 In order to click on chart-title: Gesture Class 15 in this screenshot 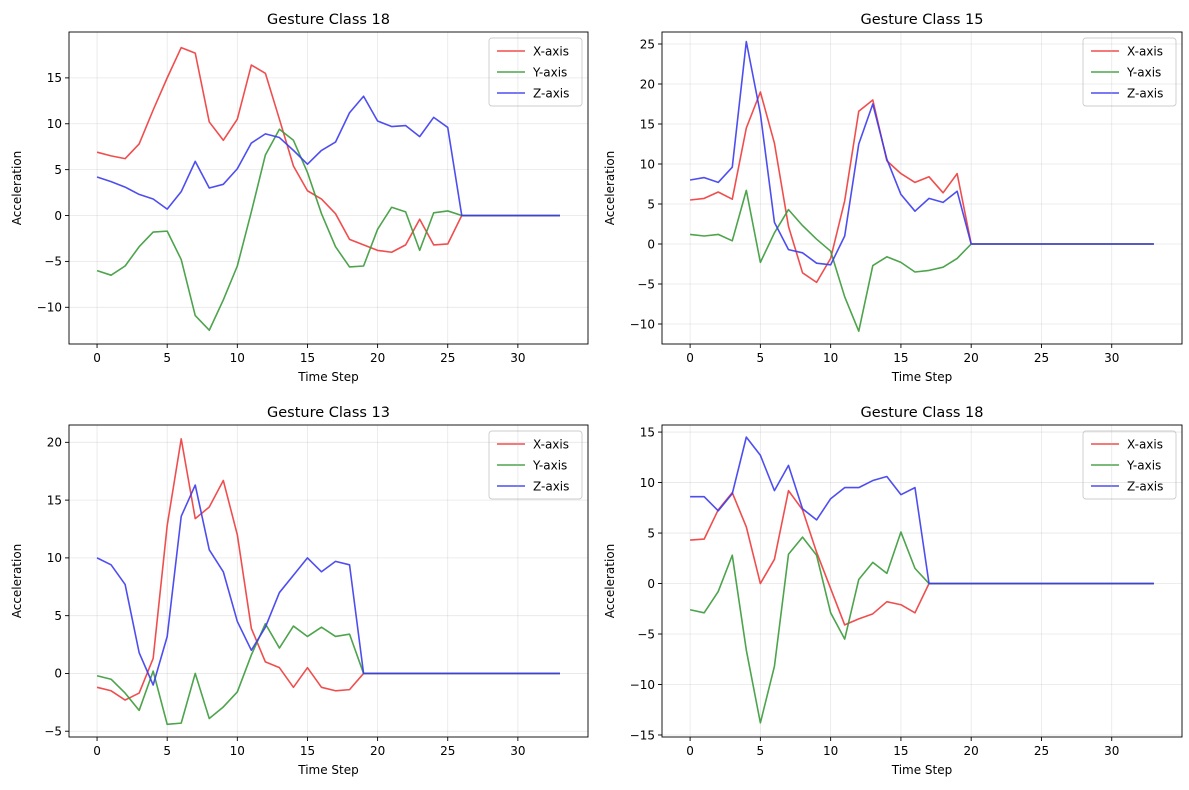, I will do `click(922, 20)`.